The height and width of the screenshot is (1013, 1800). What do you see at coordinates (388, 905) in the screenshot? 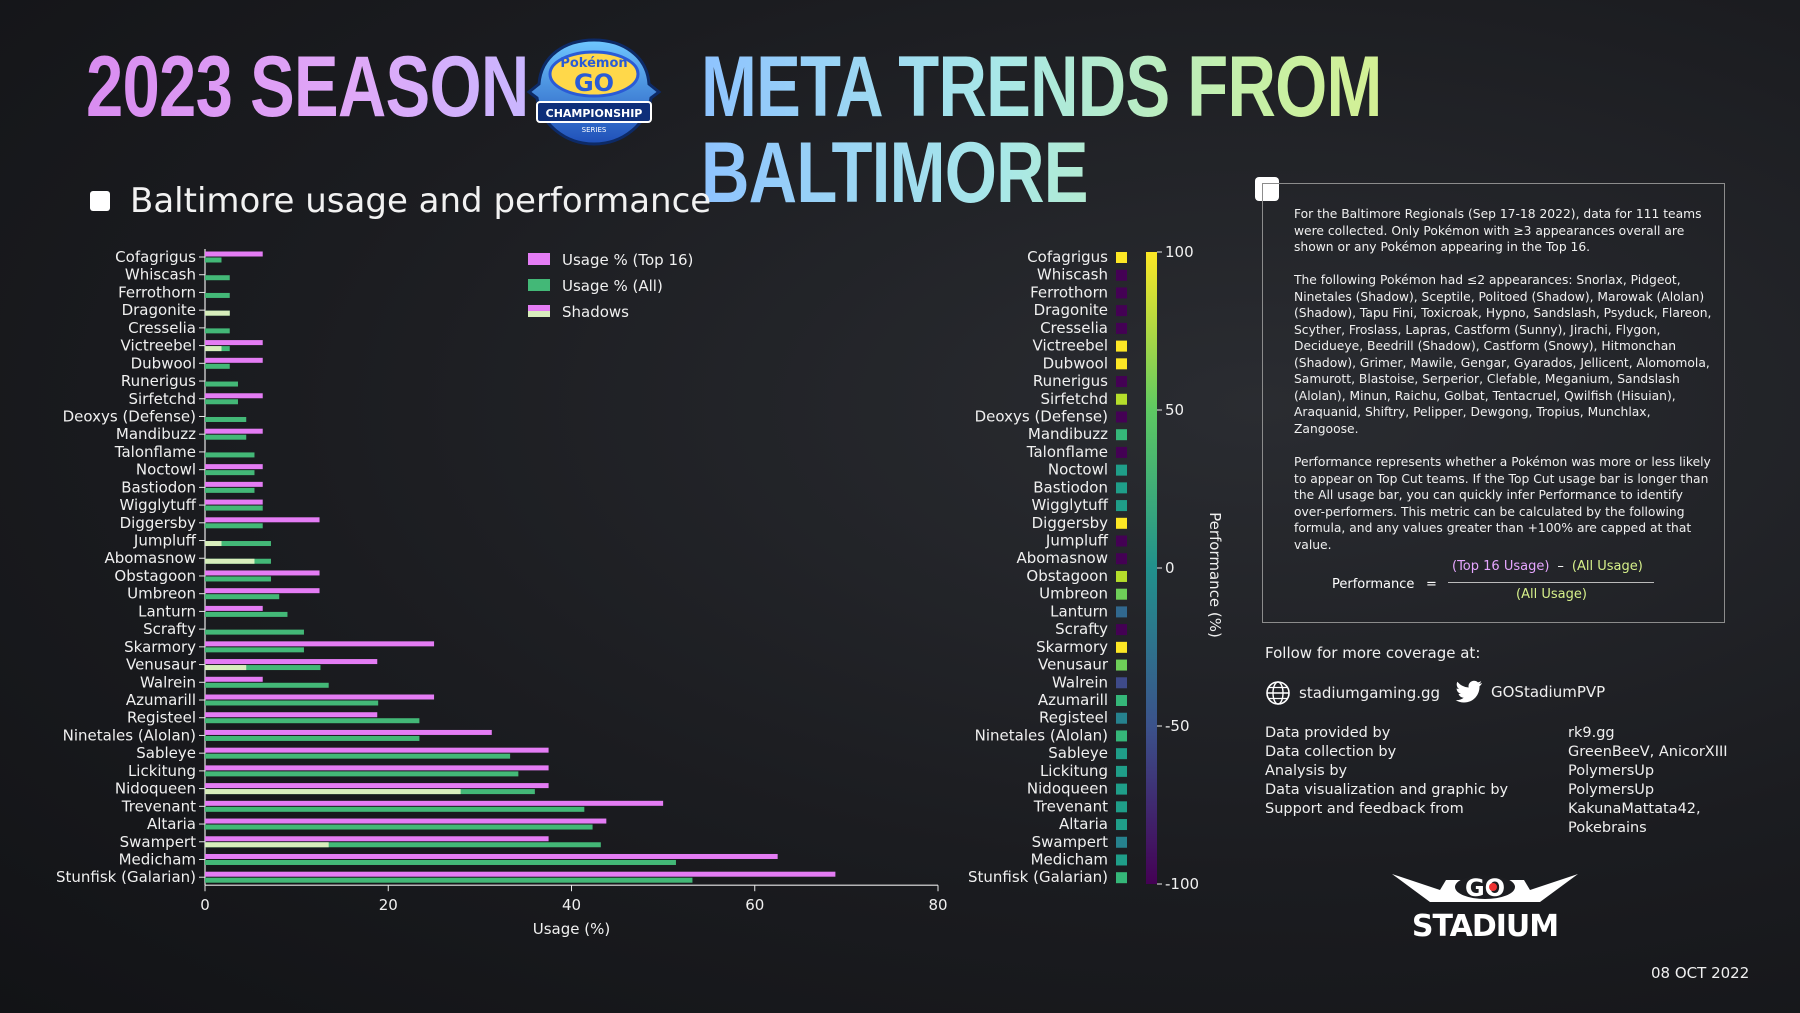
I see `x-tick-label: 20` at bounding box center [388, 905].